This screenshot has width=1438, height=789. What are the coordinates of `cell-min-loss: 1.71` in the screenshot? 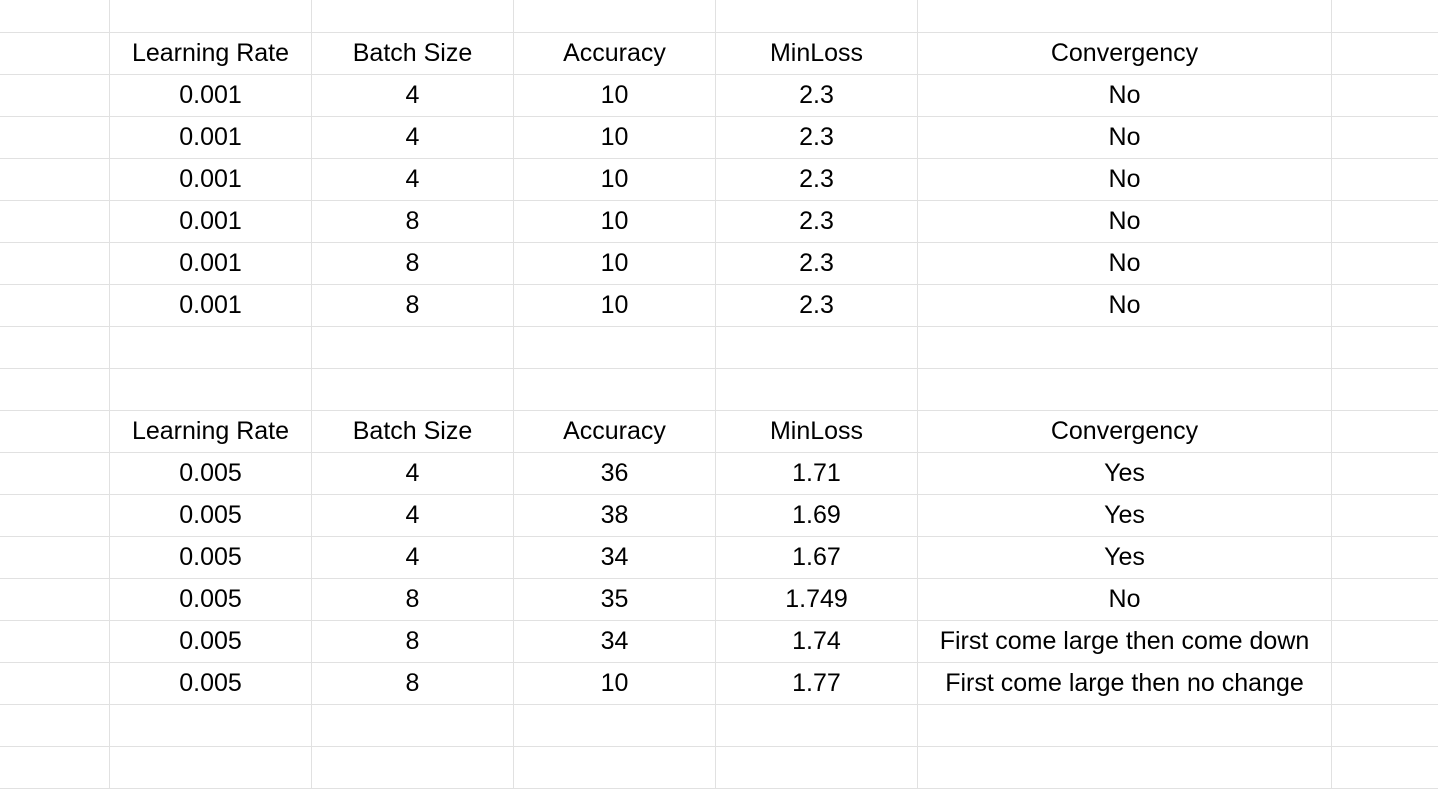 It's located at (817, 473).